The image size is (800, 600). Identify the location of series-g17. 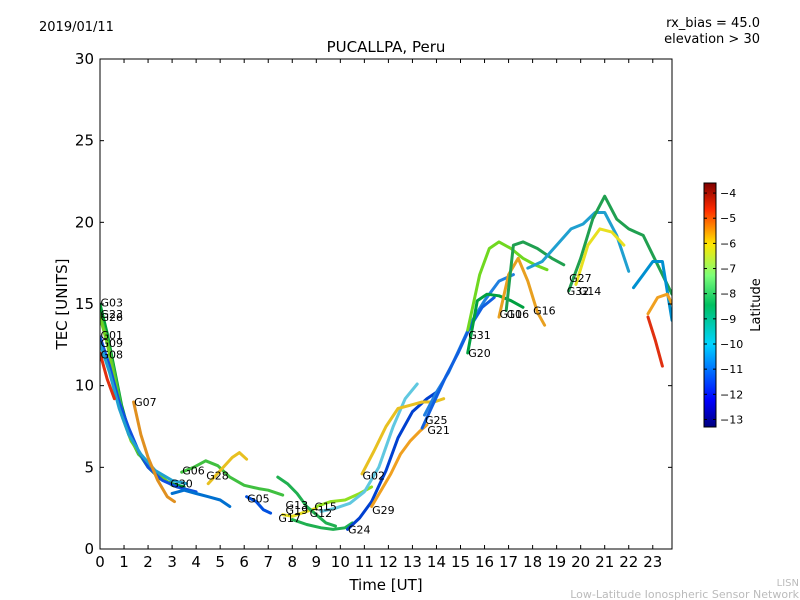
(306, 501).